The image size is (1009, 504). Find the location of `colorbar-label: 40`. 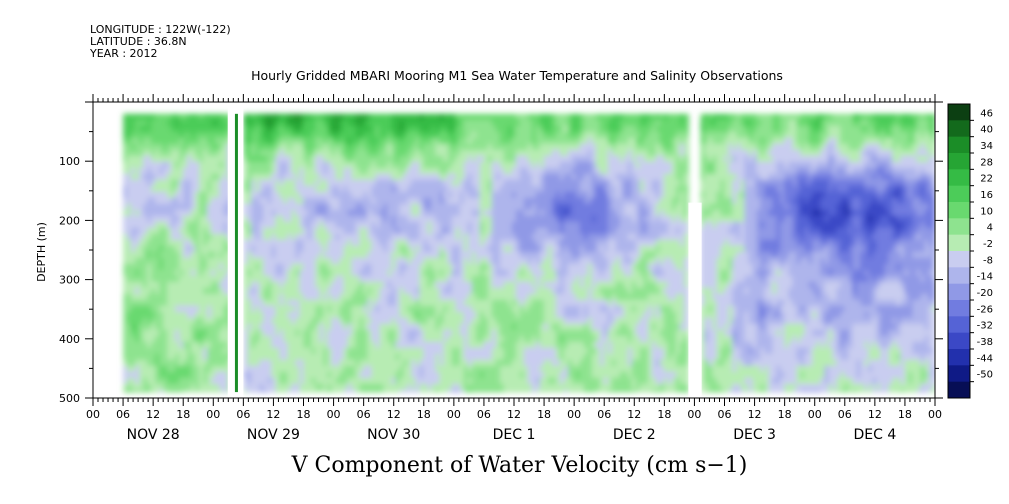

colorbar-label: 40 is located at coordinates (986, 130).